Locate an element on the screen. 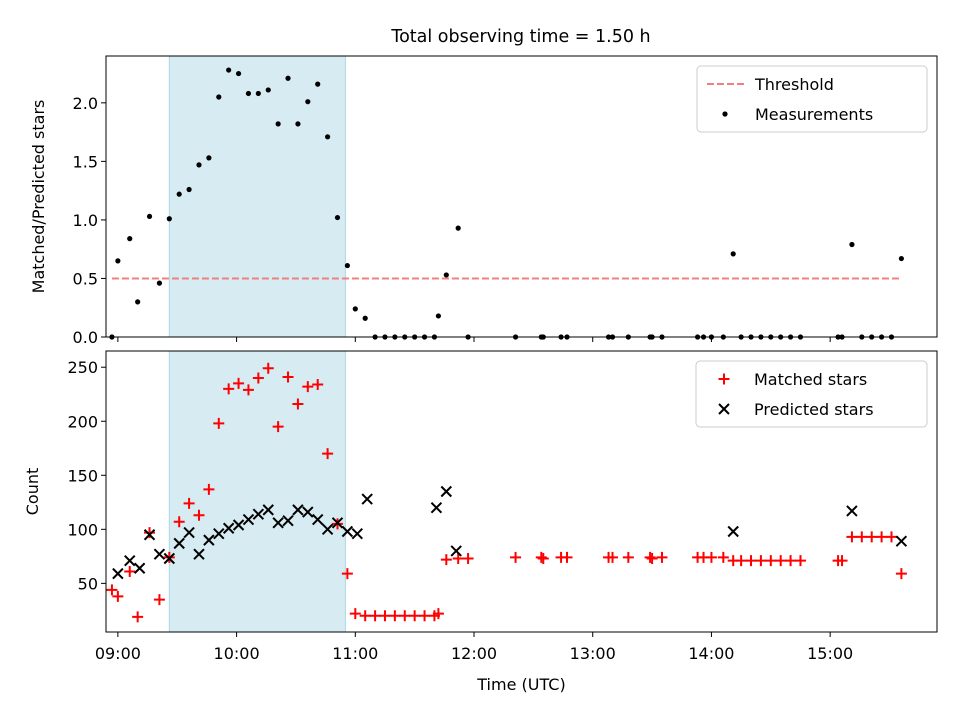  x-tick-label: 09:00 is located at coordinates (118, 653).